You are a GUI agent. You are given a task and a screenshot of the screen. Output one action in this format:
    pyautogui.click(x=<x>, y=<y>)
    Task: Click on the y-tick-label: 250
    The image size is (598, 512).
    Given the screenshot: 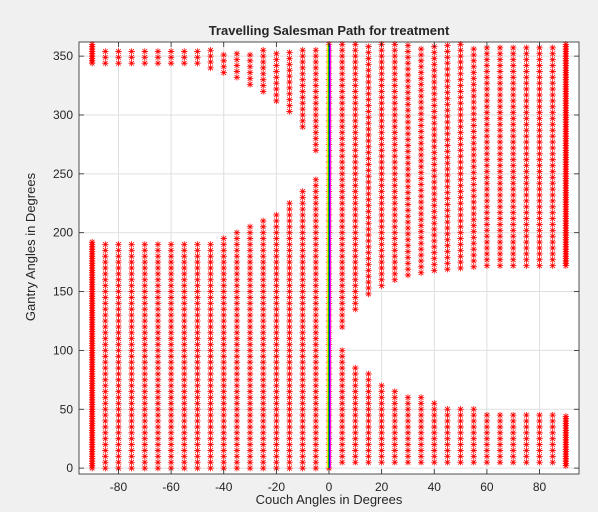 What is the action you would take?
    pyautogui.click(x=63, y=174)
    